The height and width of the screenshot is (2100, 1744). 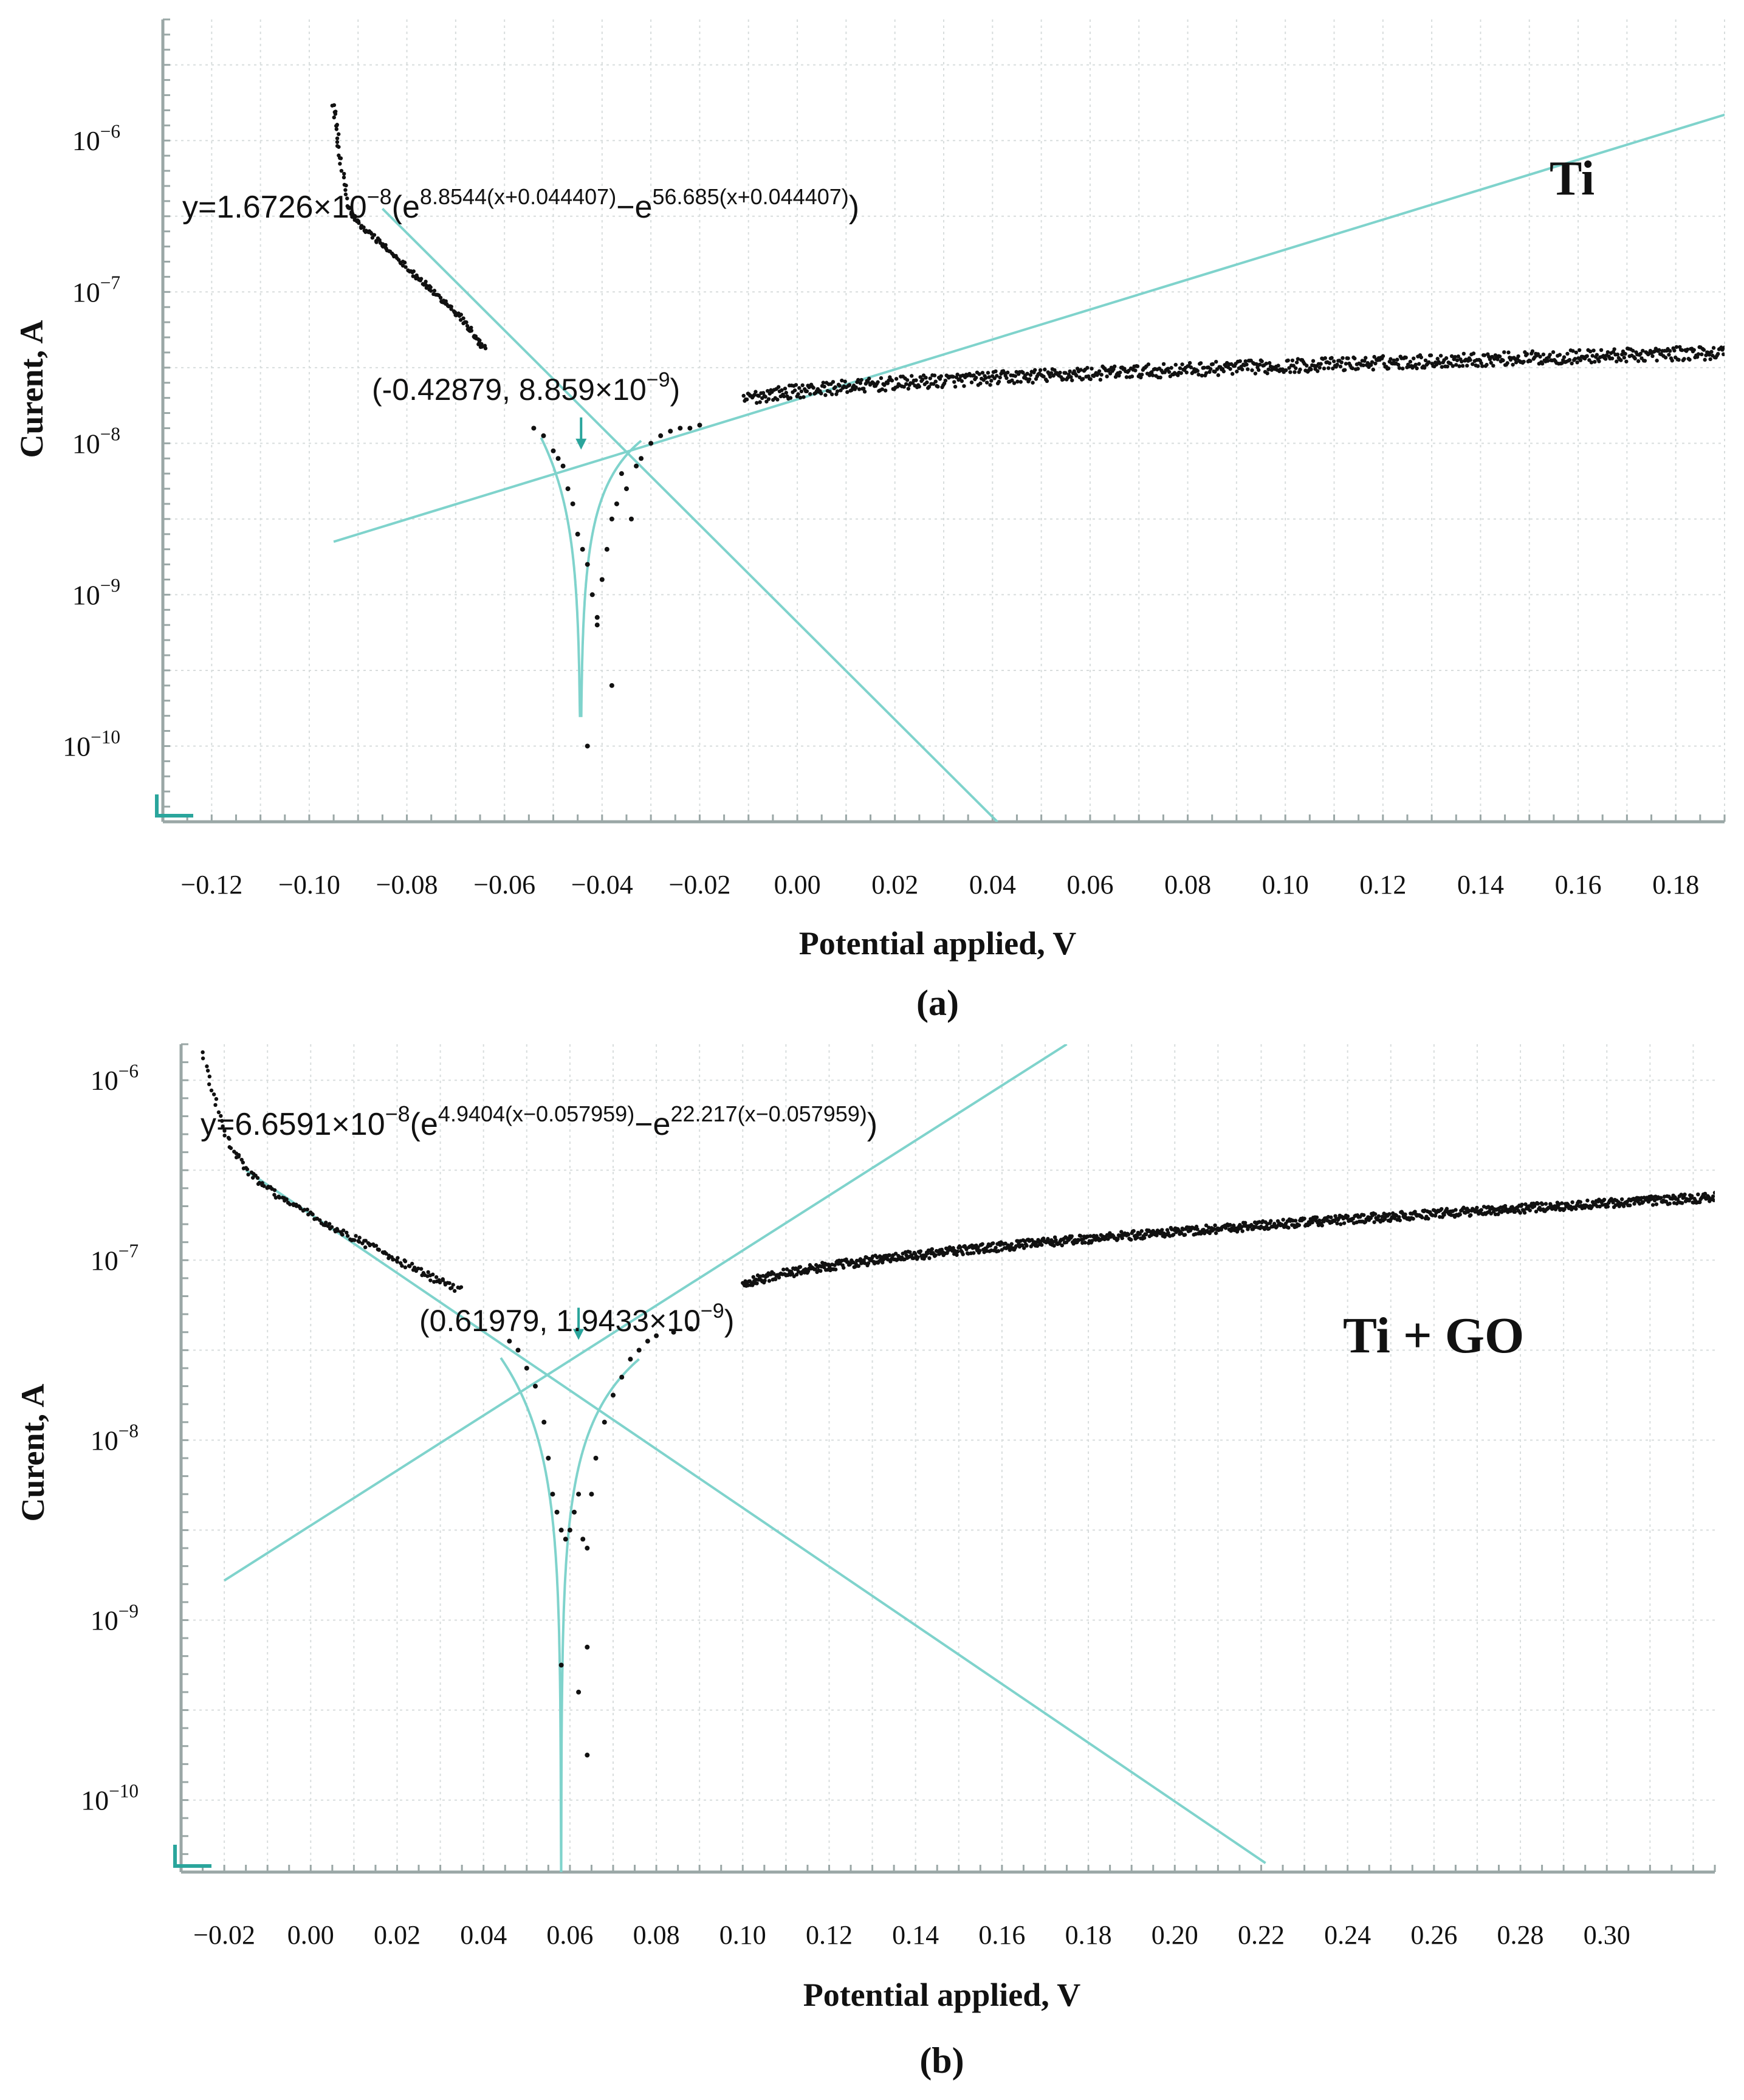 What do you see at coordinates (1382, 885) in the screenshot?
I see `x-tick-label: 0.12` at bounding box center [1382, 885].